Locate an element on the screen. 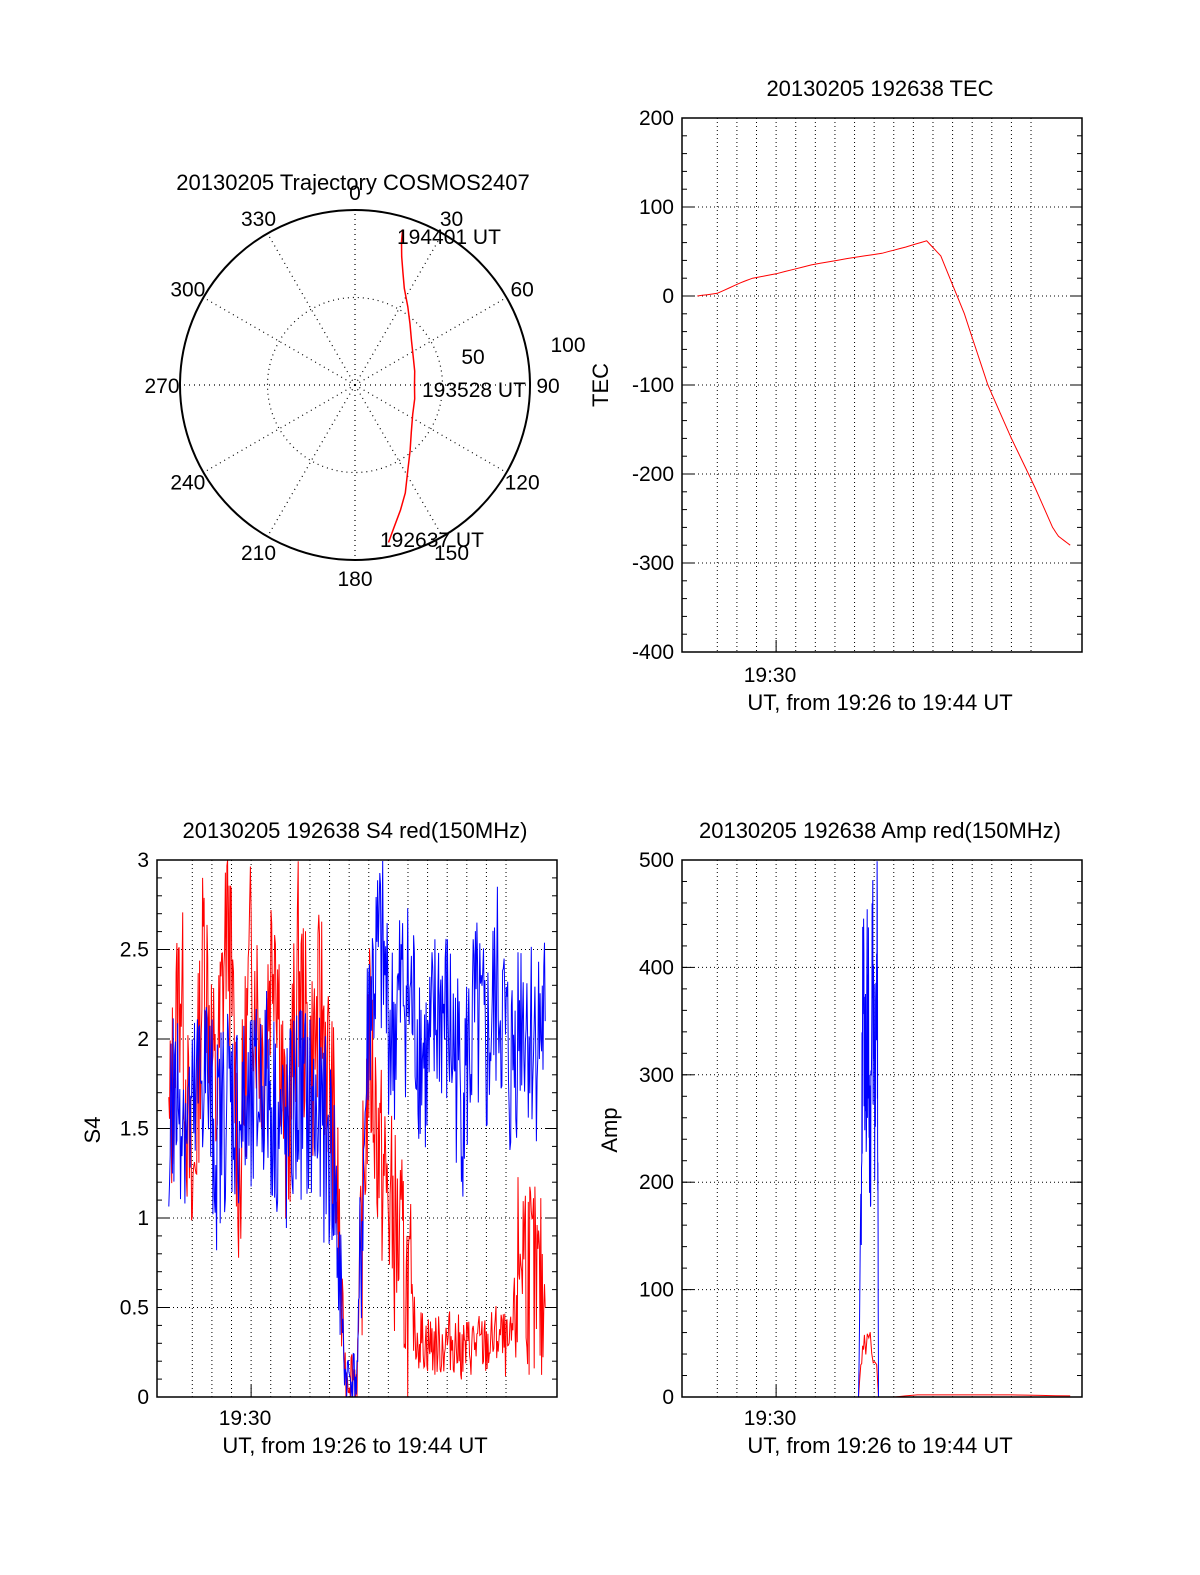  ytick-label: 500 is located at coordinates (656, 860).